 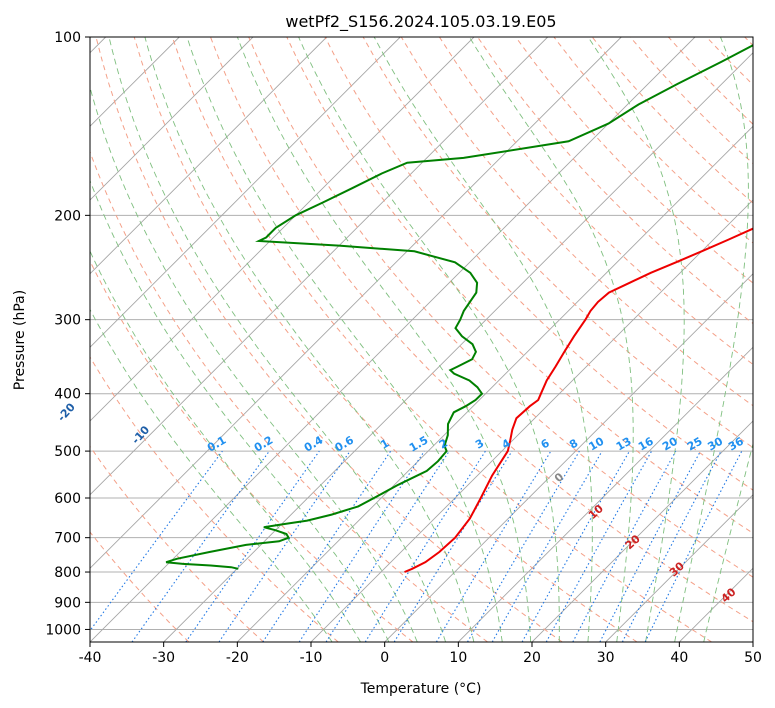 I want to click on y-tick-label: 300, so click(x=67, y=321).